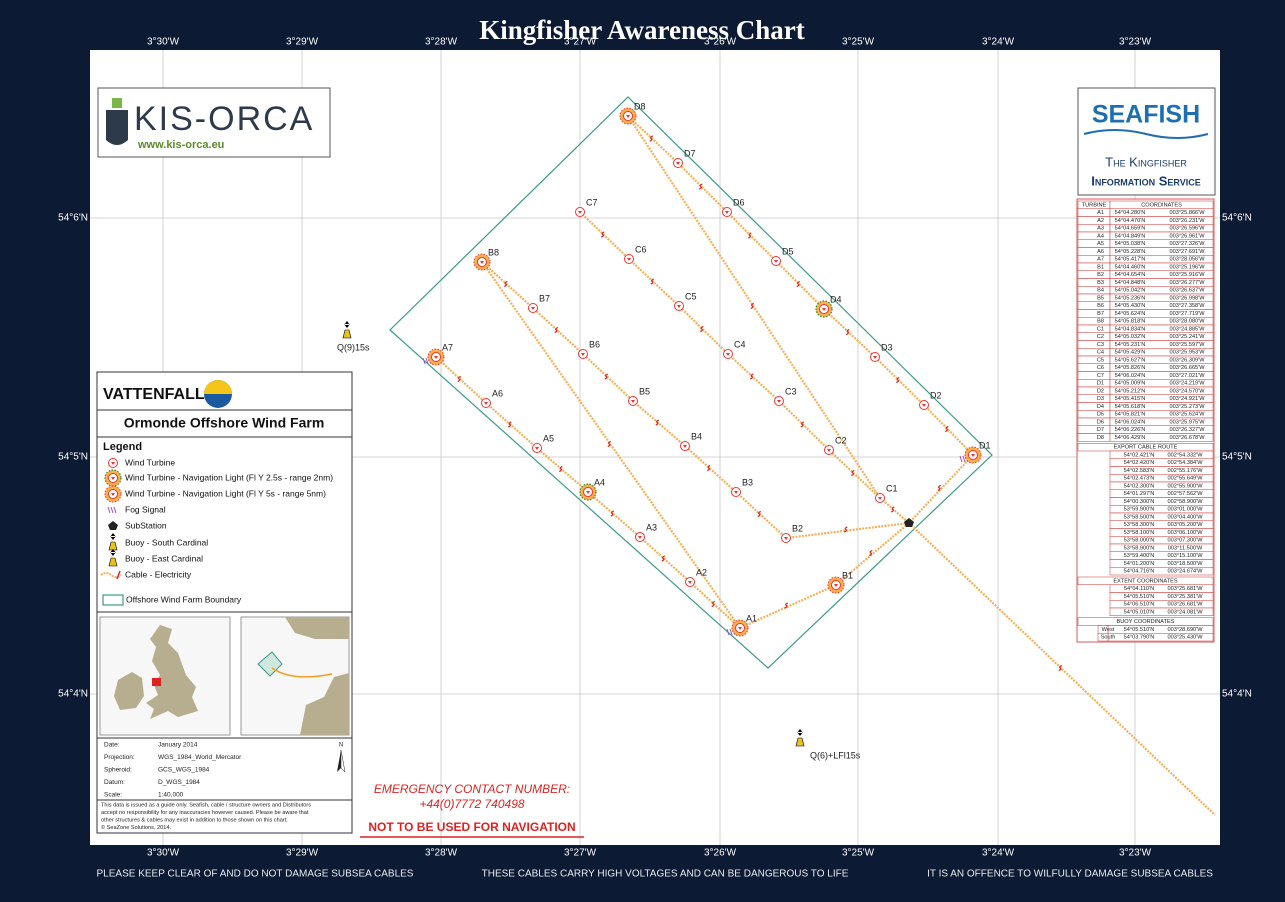 This screenshot has height=902, width=1285. What do you see at coordinates (1185, 638) in the screenshot?
I see `table-lon: 003°25.430'W` at bounding box center [1185, 638].